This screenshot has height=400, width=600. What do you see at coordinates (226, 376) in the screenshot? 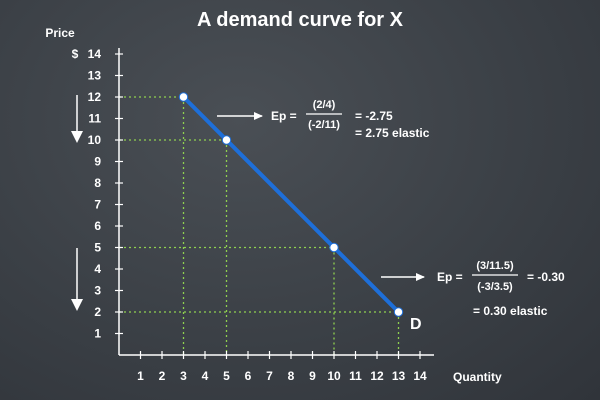
I see `x-tick-label: 5` at bounding box center [226, 376].